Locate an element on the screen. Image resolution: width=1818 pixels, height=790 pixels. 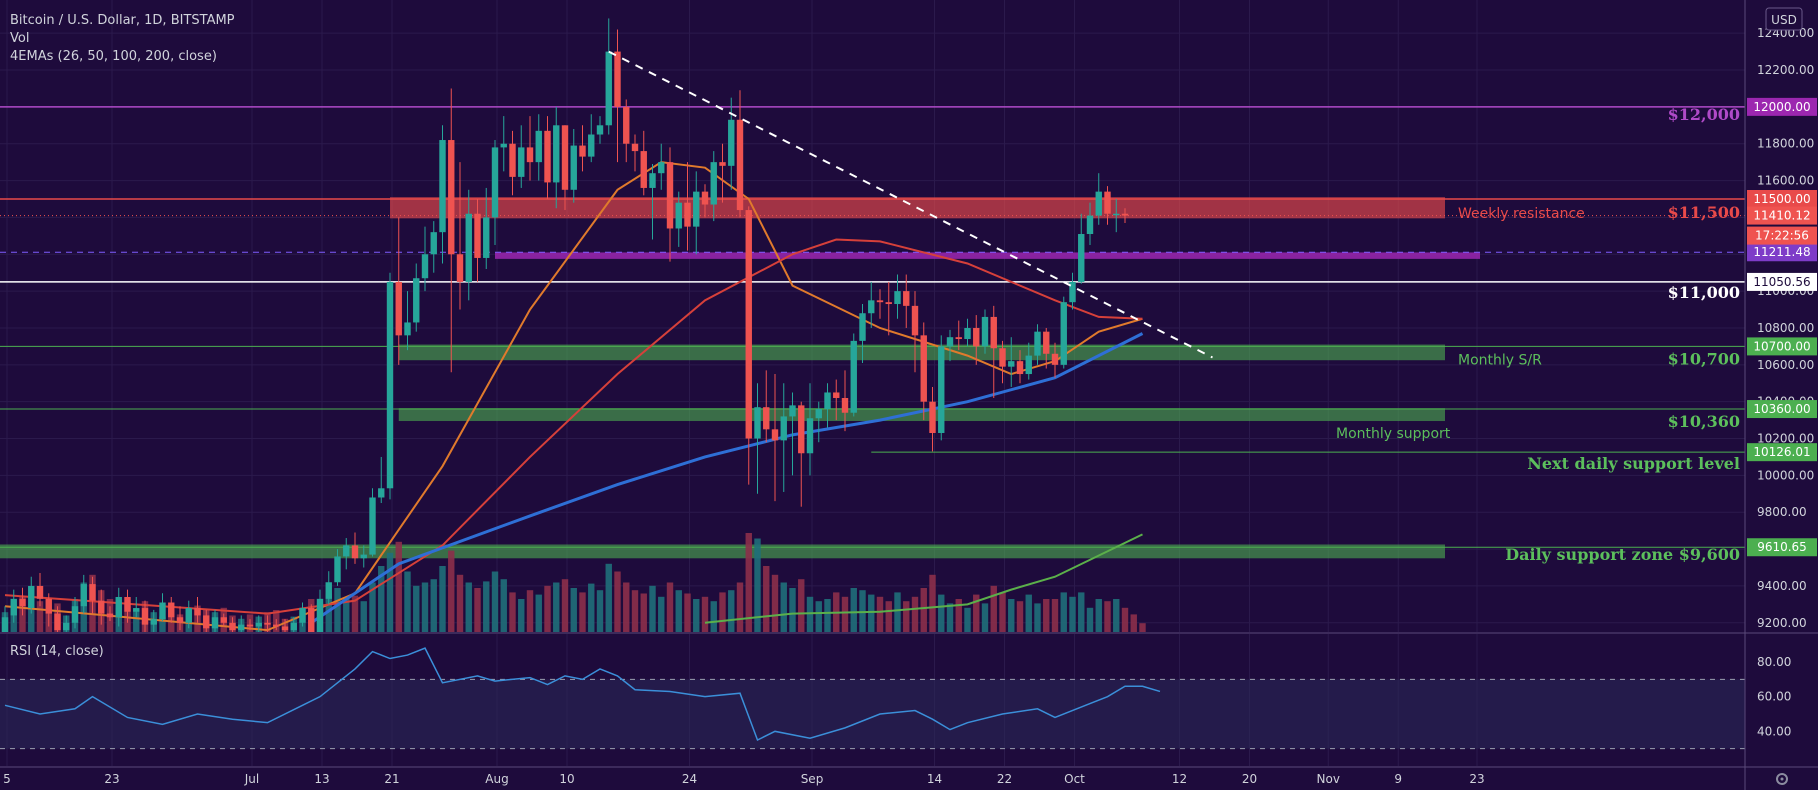
rsi-pane is located at coordinates (872, 698).